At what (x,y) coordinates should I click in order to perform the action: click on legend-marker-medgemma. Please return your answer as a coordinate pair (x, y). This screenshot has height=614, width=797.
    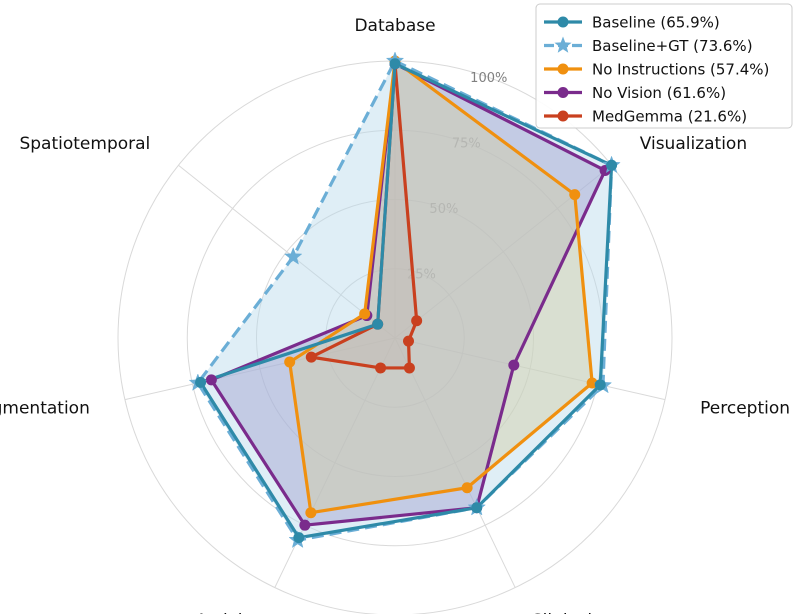
    Looking at the image, I should click on (563, 116).